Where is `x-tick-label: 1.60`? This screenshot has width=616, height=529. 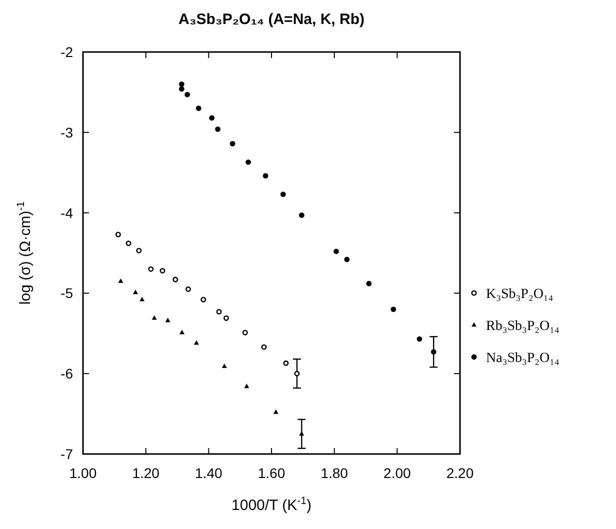 x-tick-label: 1.60 is located at coordinates (272, 473).